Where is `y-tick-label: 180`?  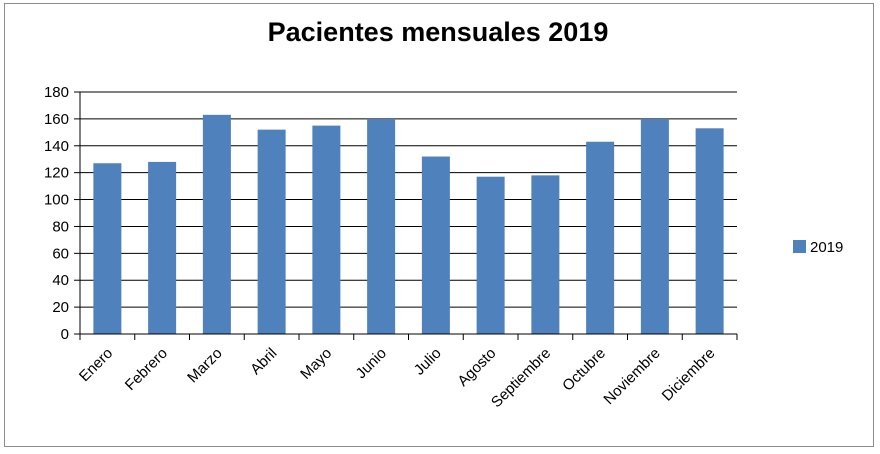 y-tick-label: 180 is located at coordinates (56, 92).